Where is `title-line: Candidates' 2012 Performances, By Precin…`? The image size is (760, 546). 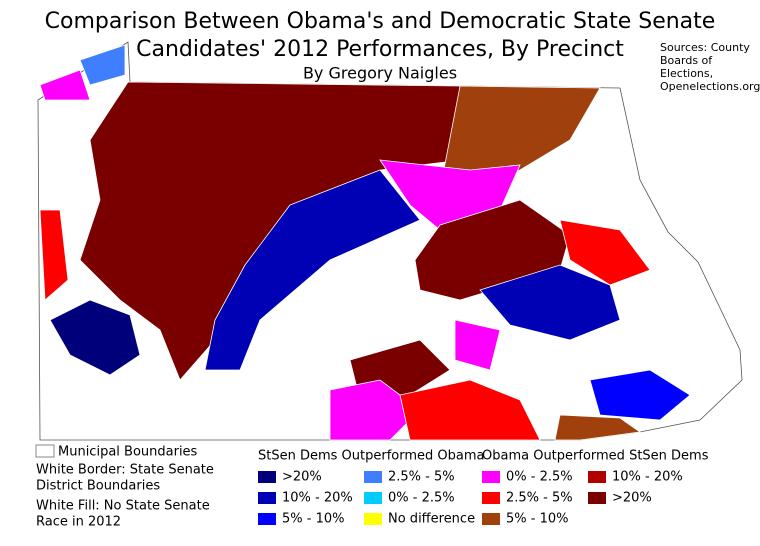 title-line: Candidates' 2012 Performances, By Precin… is located at coordinates (380, 49).